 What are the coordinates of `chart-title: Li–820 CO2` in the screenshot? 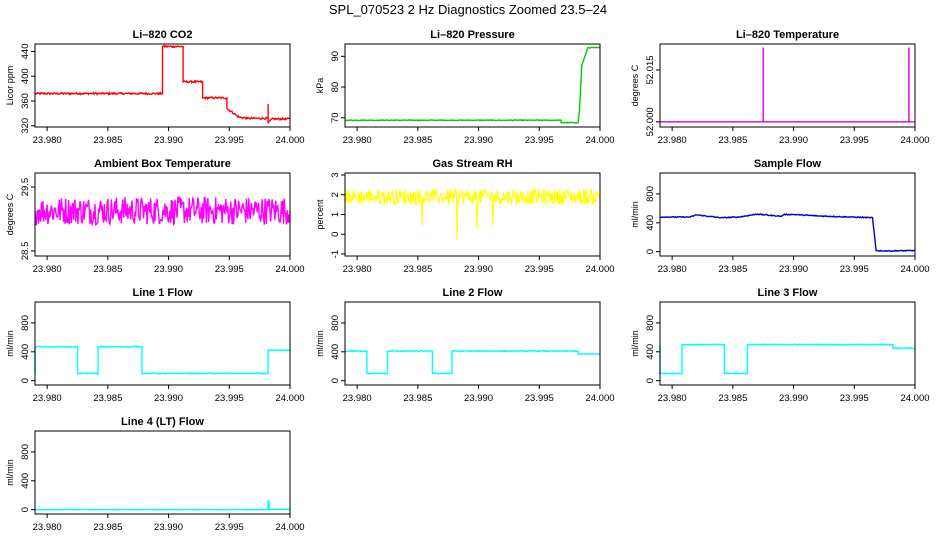 It's located at (163, 35).